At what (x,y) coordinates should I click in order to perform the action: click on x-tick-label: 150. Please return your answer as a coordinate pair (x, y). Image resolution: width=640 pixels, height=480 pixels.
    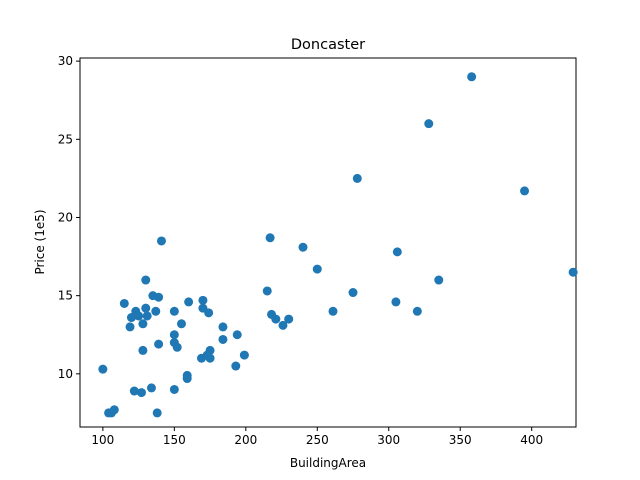
    Looking at the image, I should click on (174, 440).